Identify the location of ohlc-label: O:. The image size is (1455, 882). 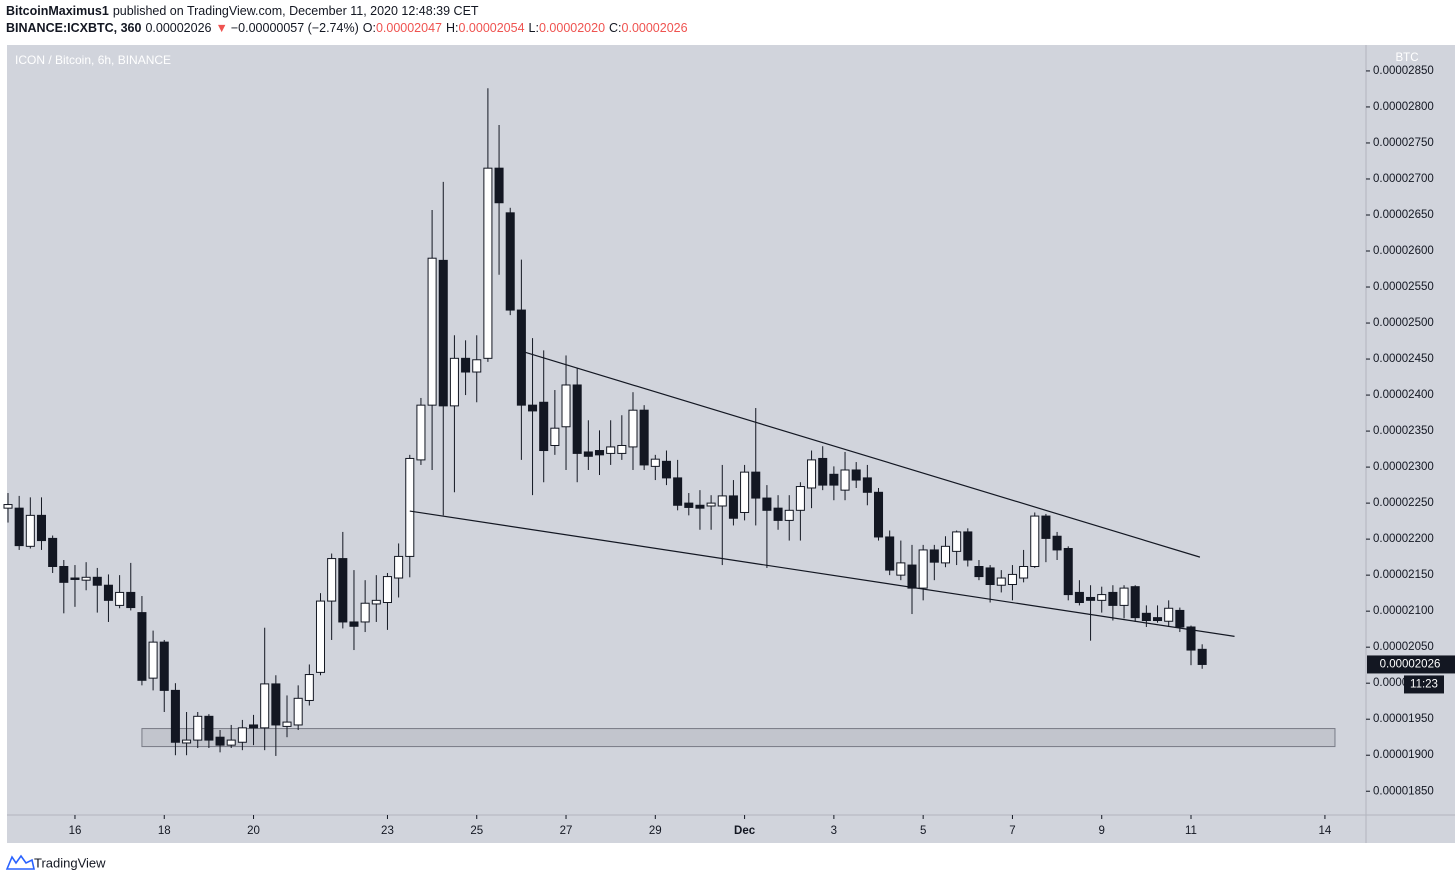
(369, 28).